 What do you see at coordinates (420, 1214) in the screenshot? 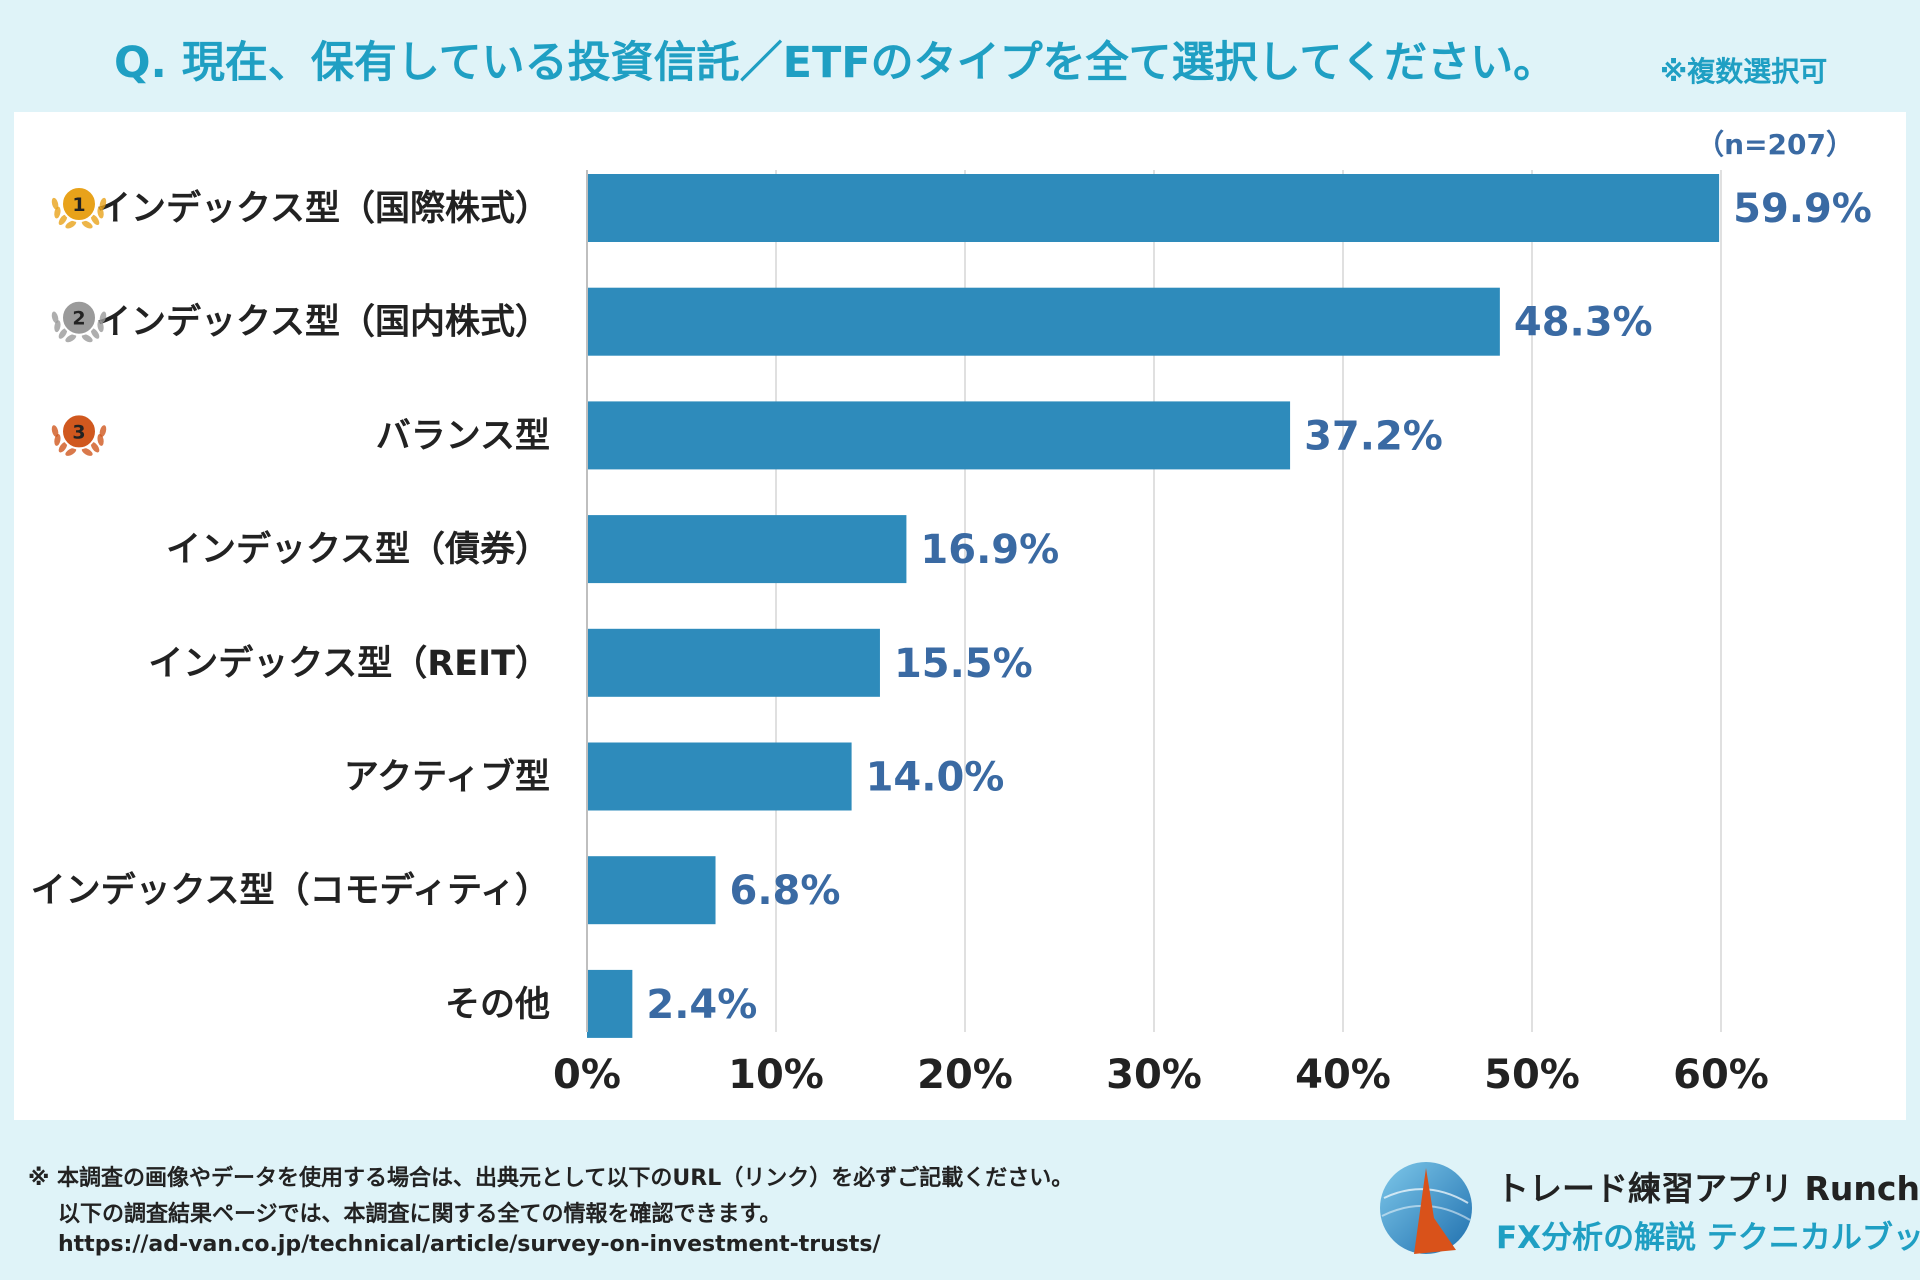
I see `results-page-notice: 以下の調査結果ページでは、本調査に関する全ての情報を確認できます。` at bounding box center [420, 1214].